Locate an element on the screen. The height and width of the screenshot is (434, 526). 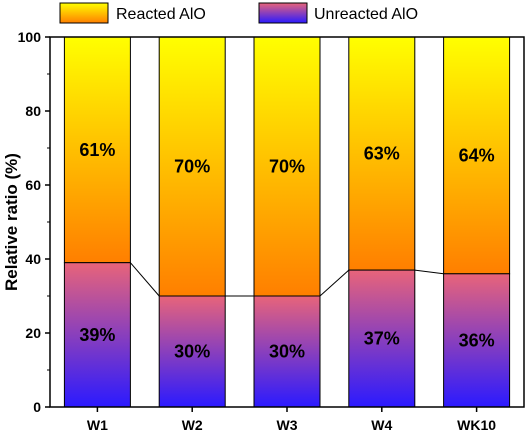
data-label-unreacted: 36% is located at coordinates (477, 340).